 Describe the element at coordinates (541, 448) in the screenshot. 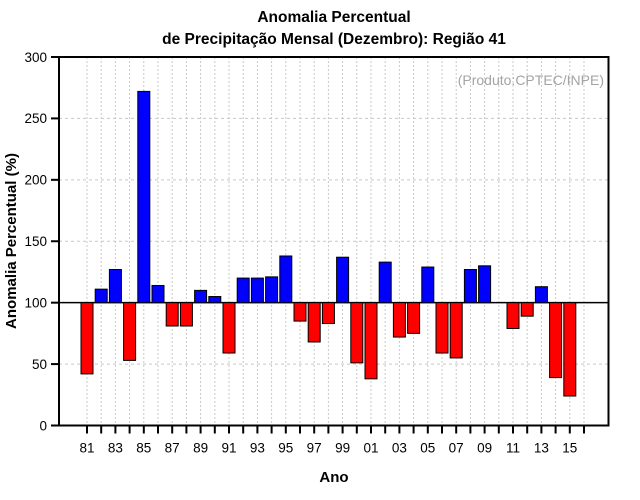

I see `x-tick-label: 13` at that location.